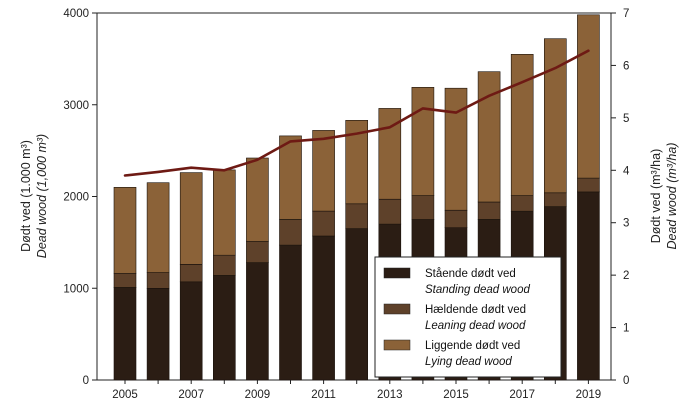  Describe the element at coordinates (588, 286) in the screenshot. I see `bar-standing-2019` at that location.